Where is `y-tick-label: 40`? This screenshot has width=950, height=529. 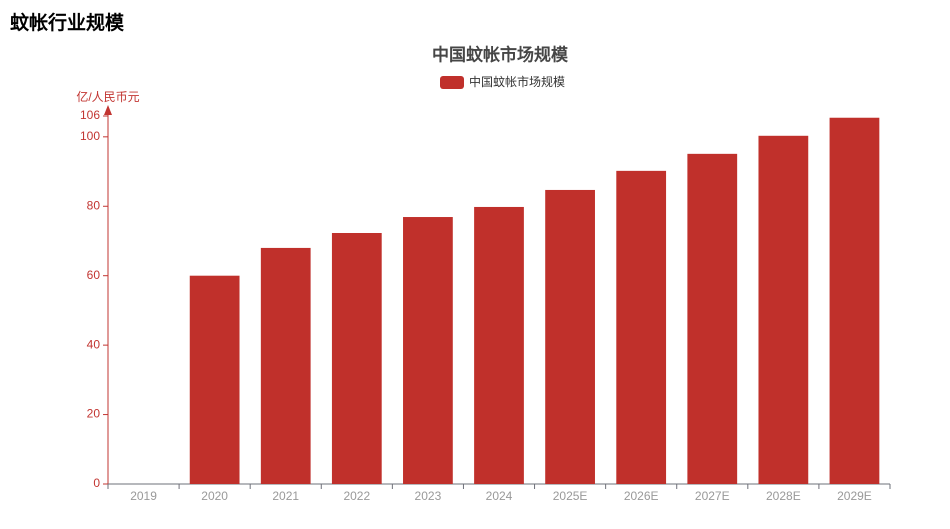
y-tick-label: 40 is located at coordinates (94, 344).